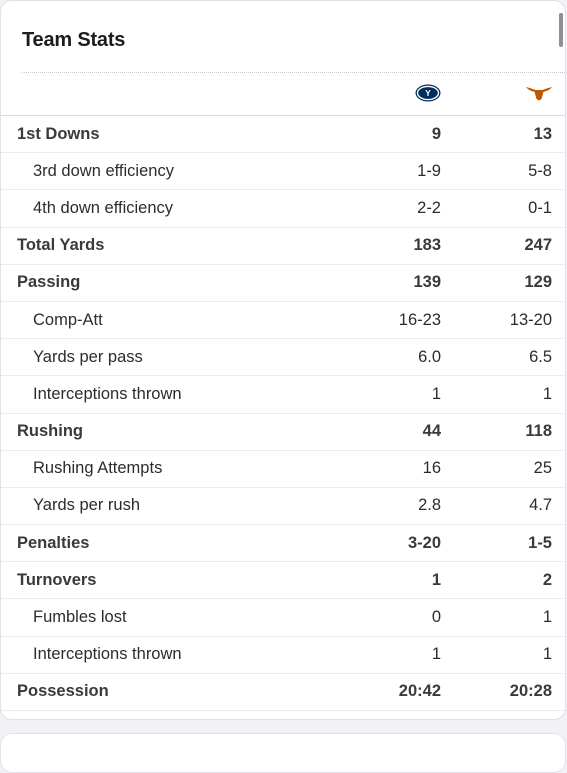 The width and height of the screenshot is (567, 773). What do you see at coordinates (530, 319) in the screenshot?
I see `home-team-value: 13-20` at bounding box center [530, 319].